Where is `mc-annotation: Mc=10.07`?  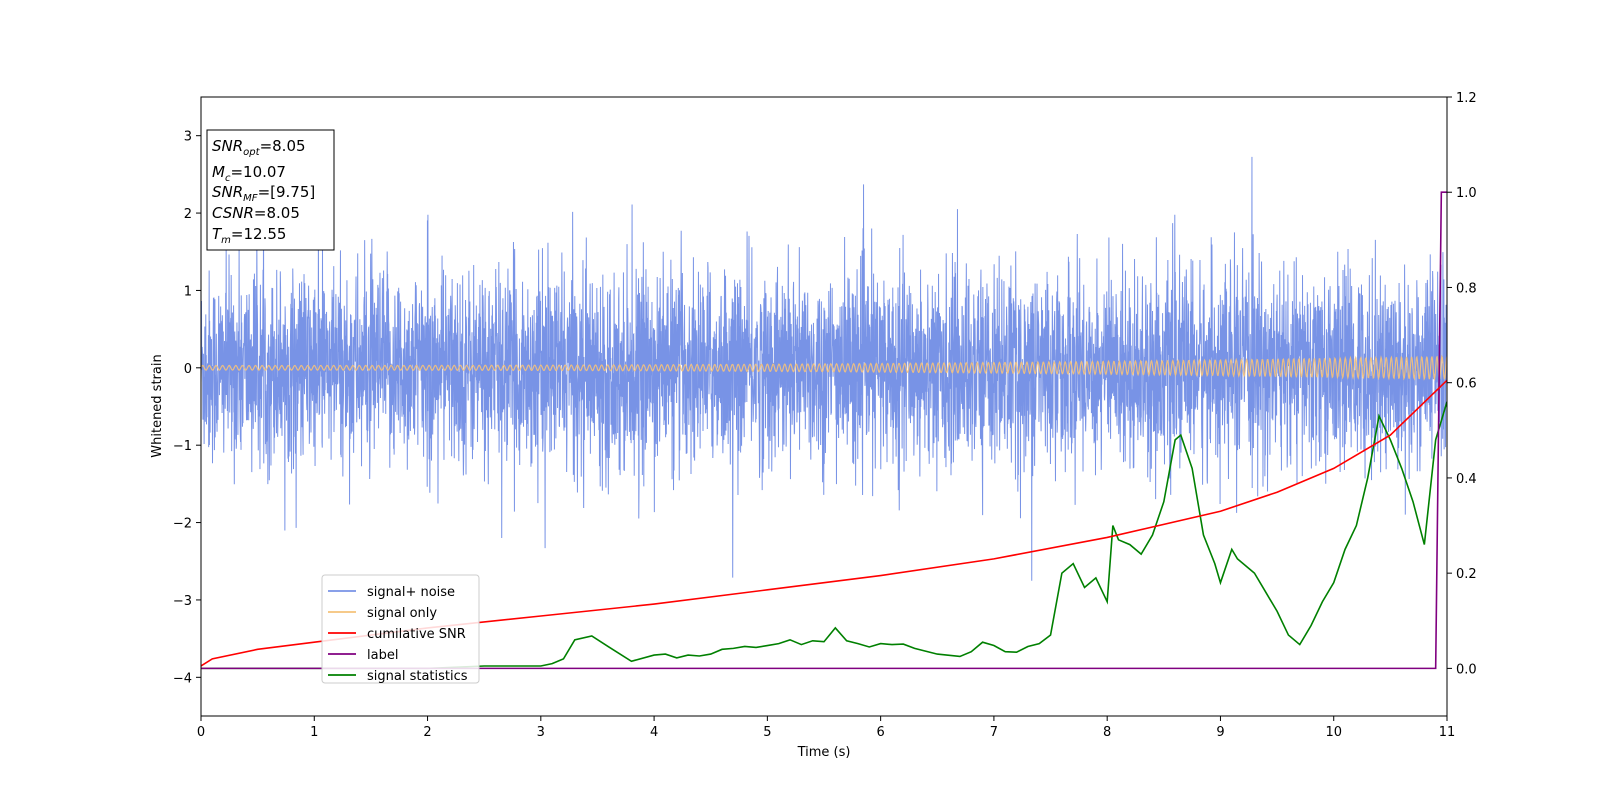
mc-annotation: Mc=10.07 is located at coordinates (249, 173).